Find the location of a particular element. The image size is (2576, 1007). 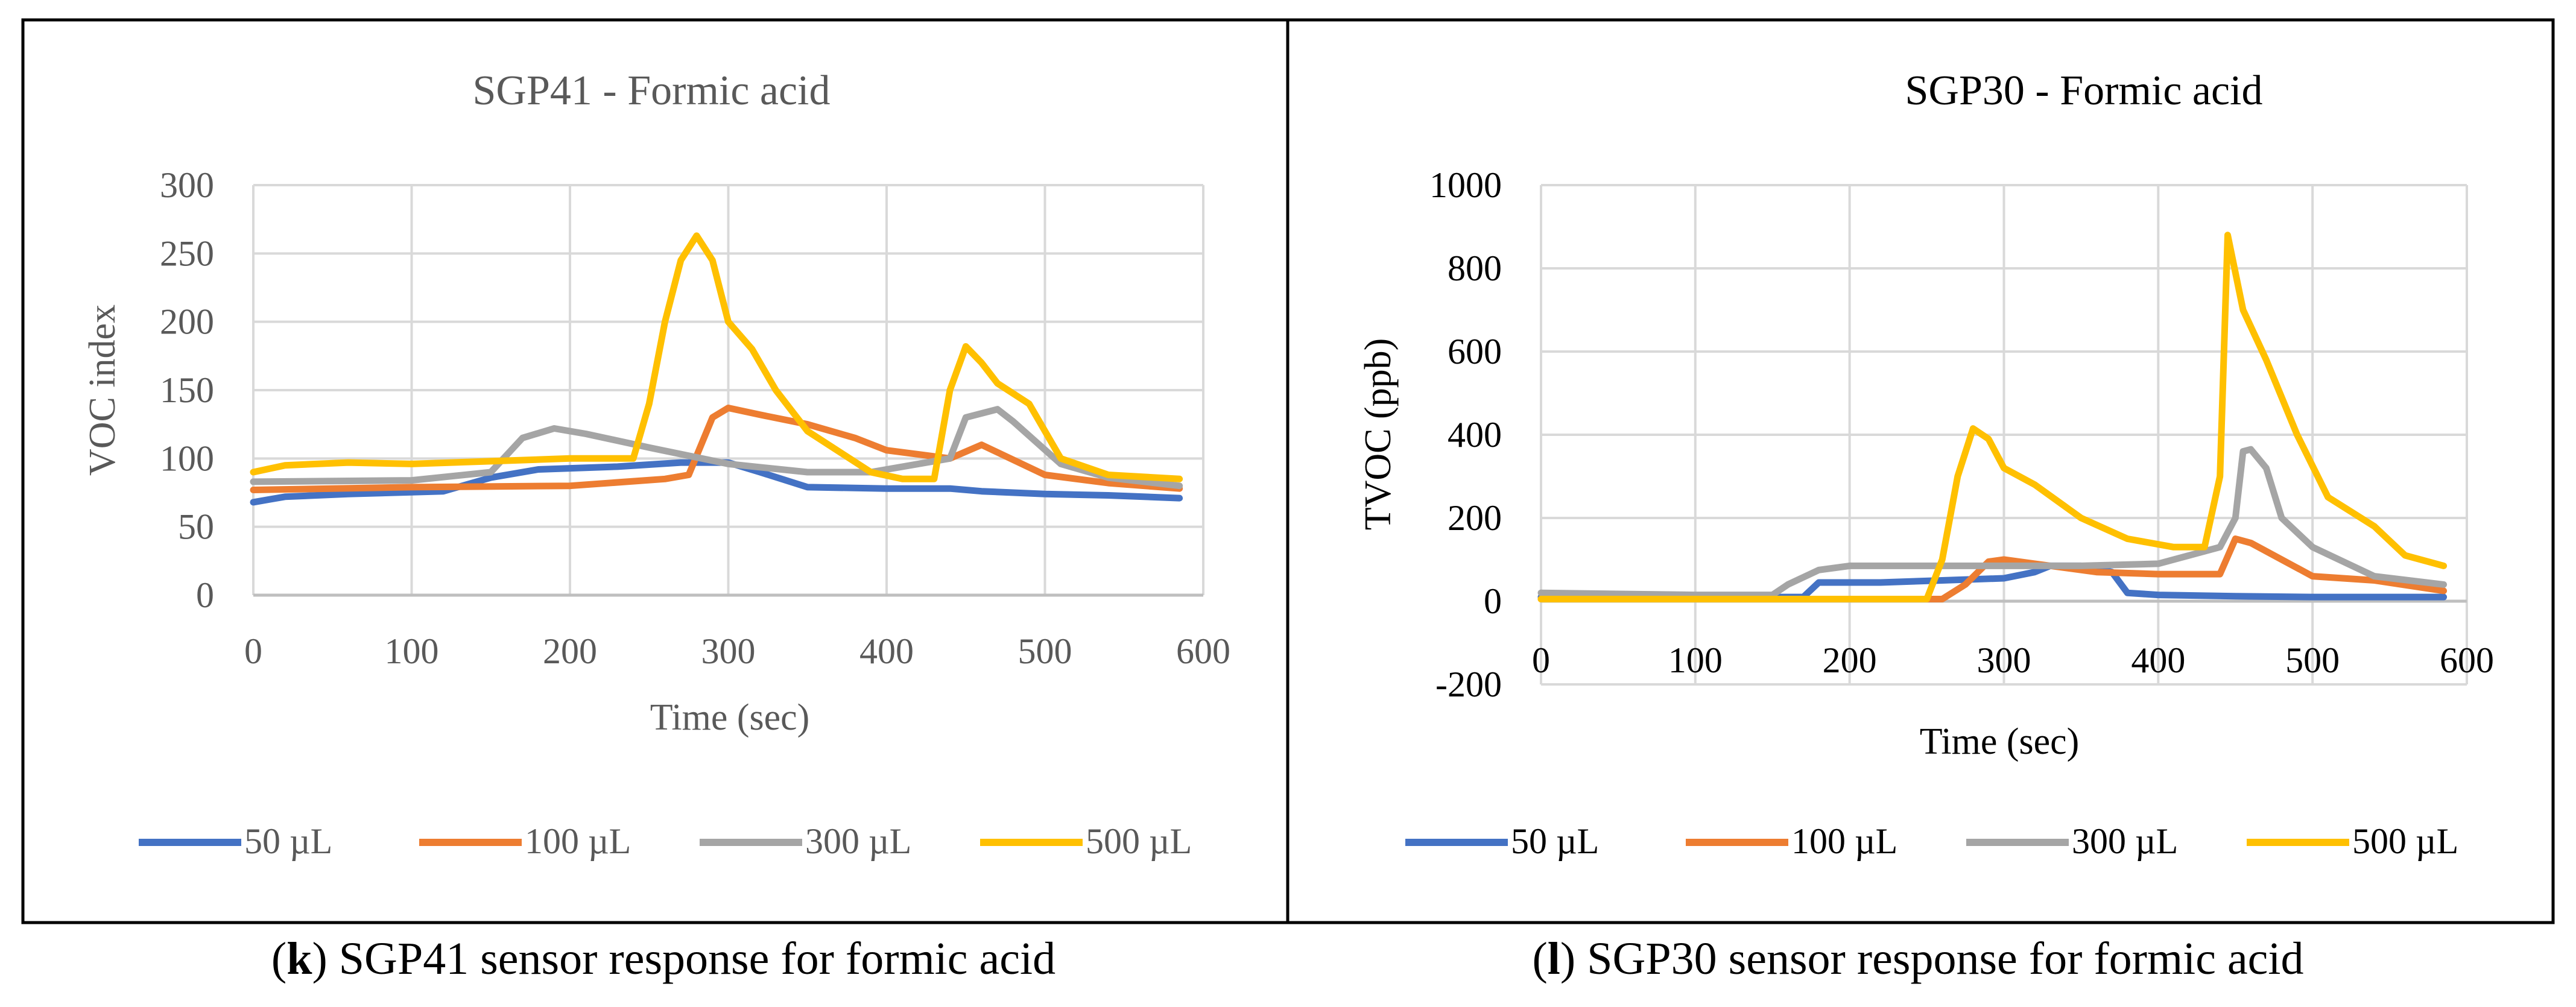

y-tick-label: 250 is located at coordinates (187, 253).